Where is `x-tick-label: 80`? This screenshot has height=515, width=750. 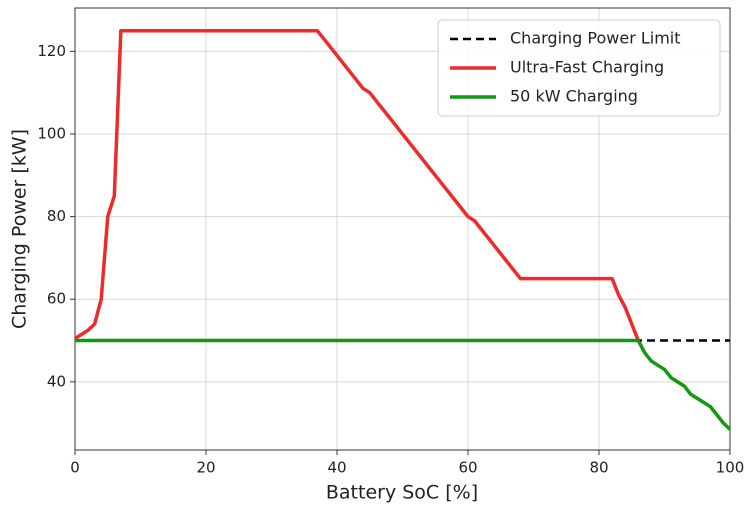 x-tick-label: 80 is located at coordinates (598, 468).